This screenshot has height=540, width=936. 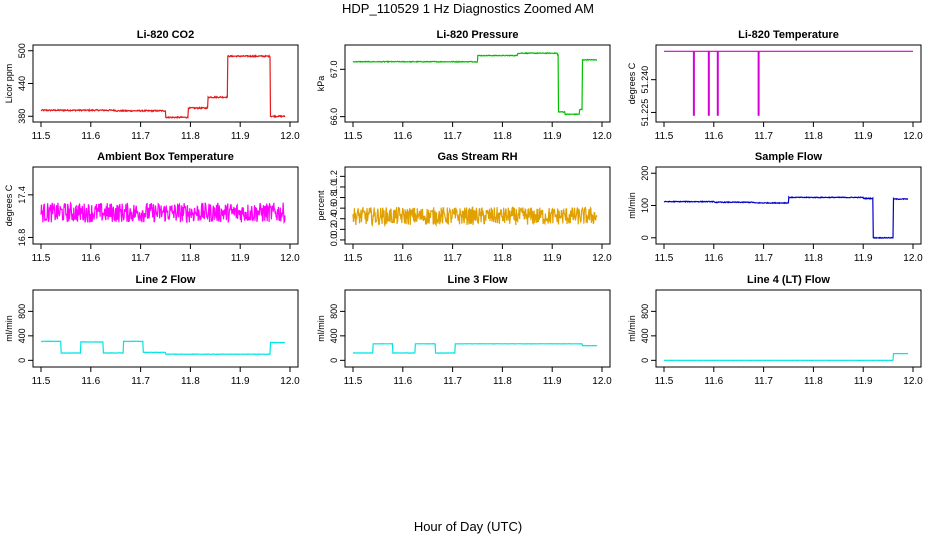 What do you see at coordinates (163, 213) in the screenshot?
I see `ambient-box-temperature-series-line` at bounding box center [163, 213].